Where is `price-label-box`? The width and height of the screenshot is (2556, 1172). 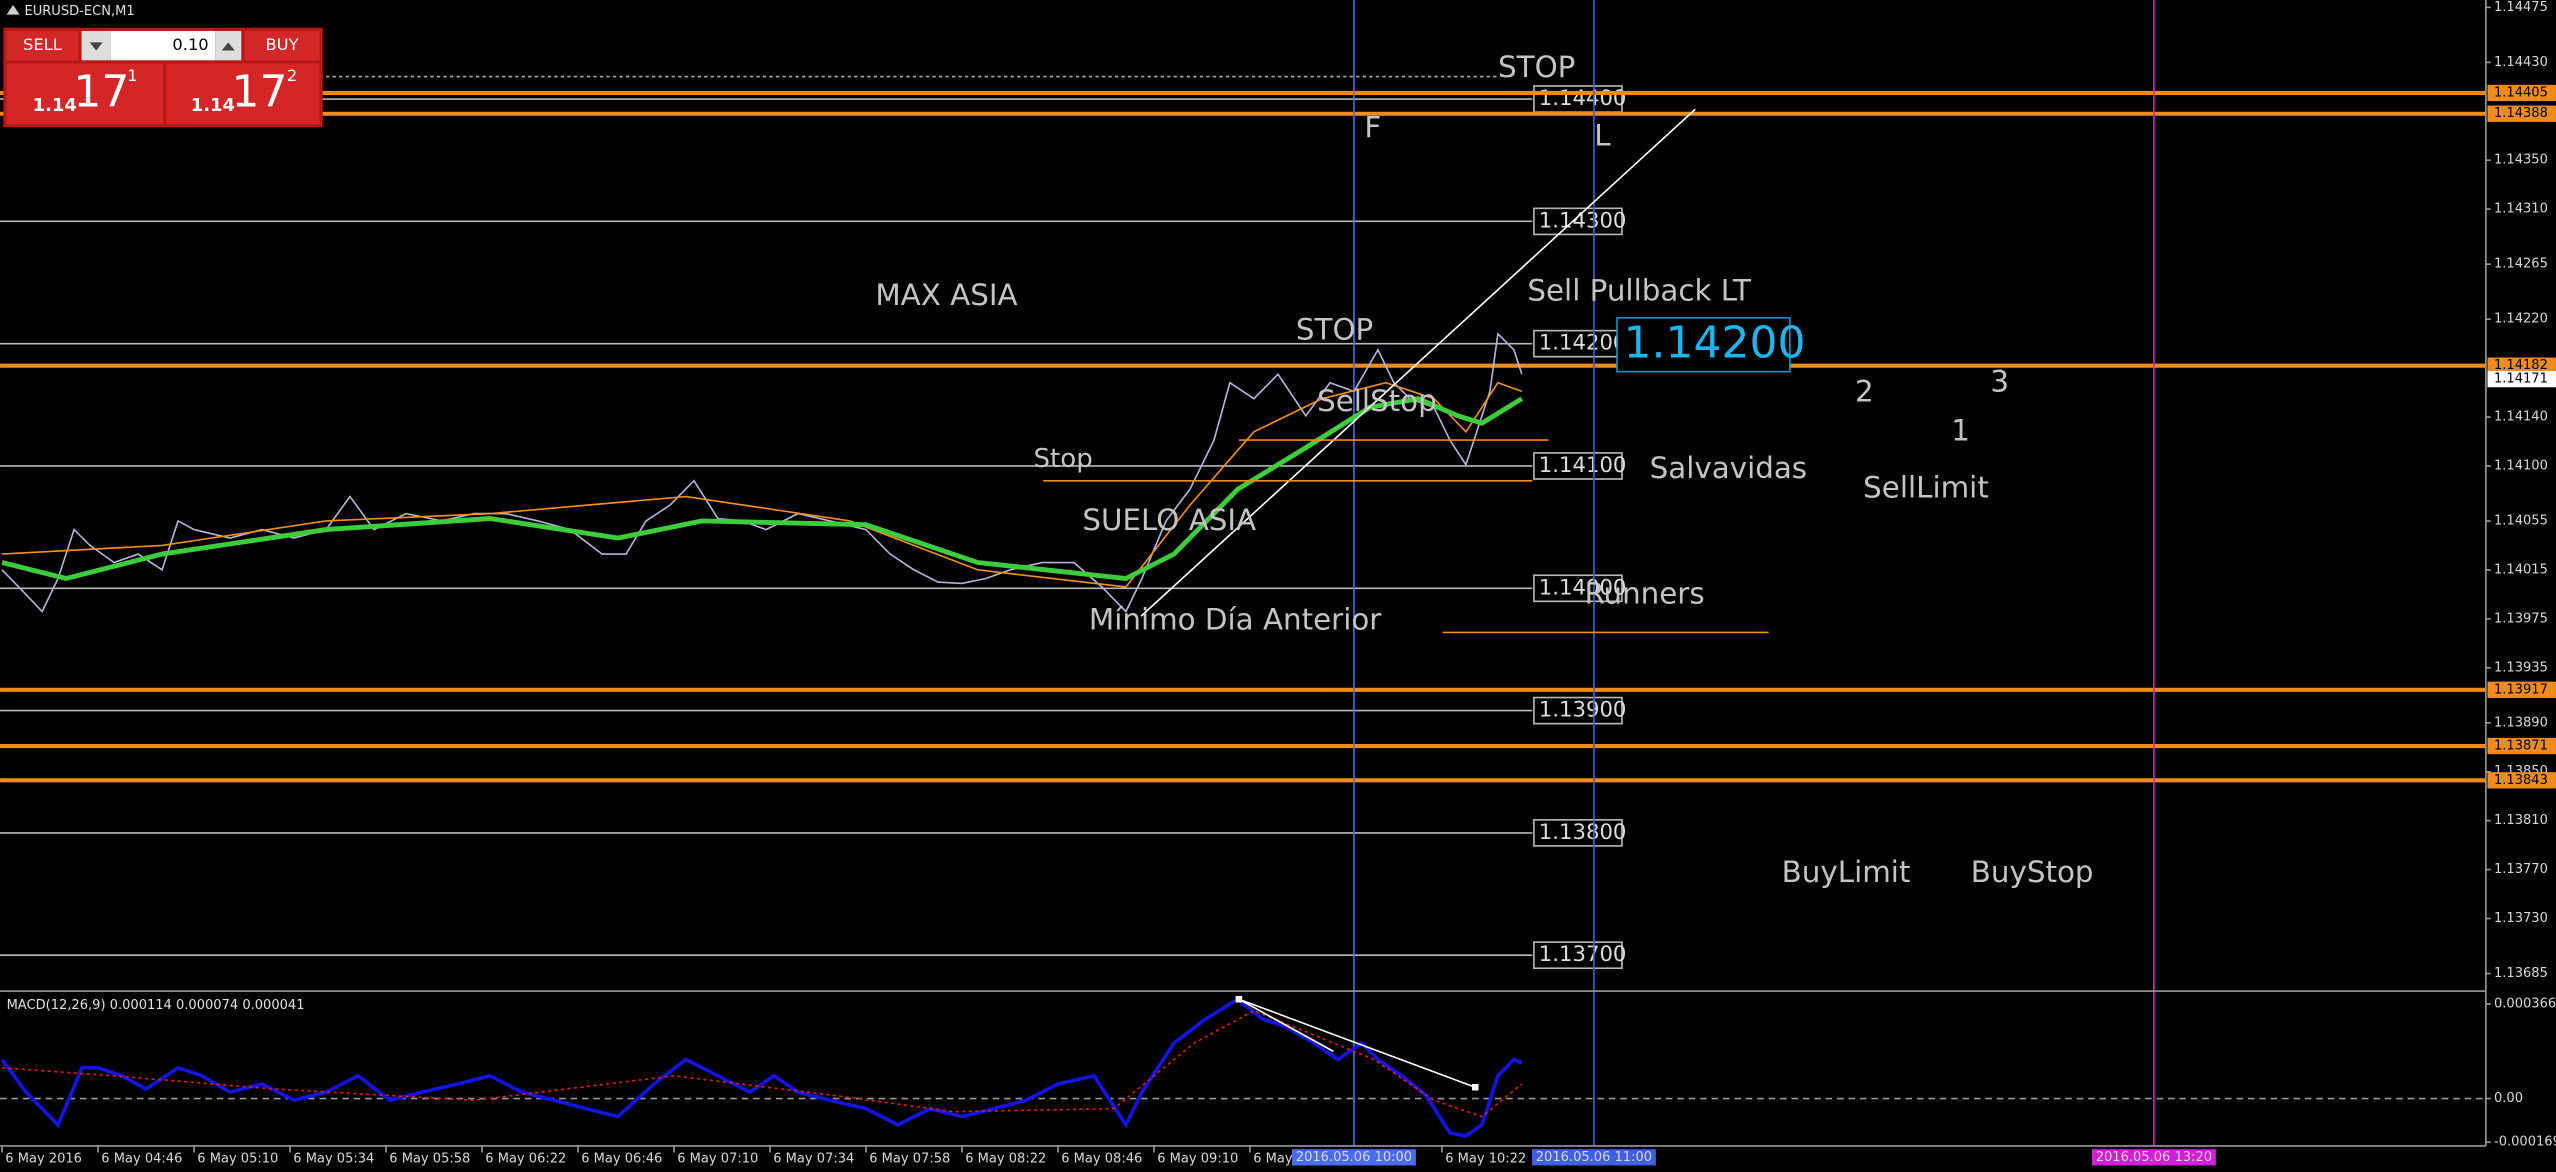 price-label-box is located at coordinates (1703, 345).